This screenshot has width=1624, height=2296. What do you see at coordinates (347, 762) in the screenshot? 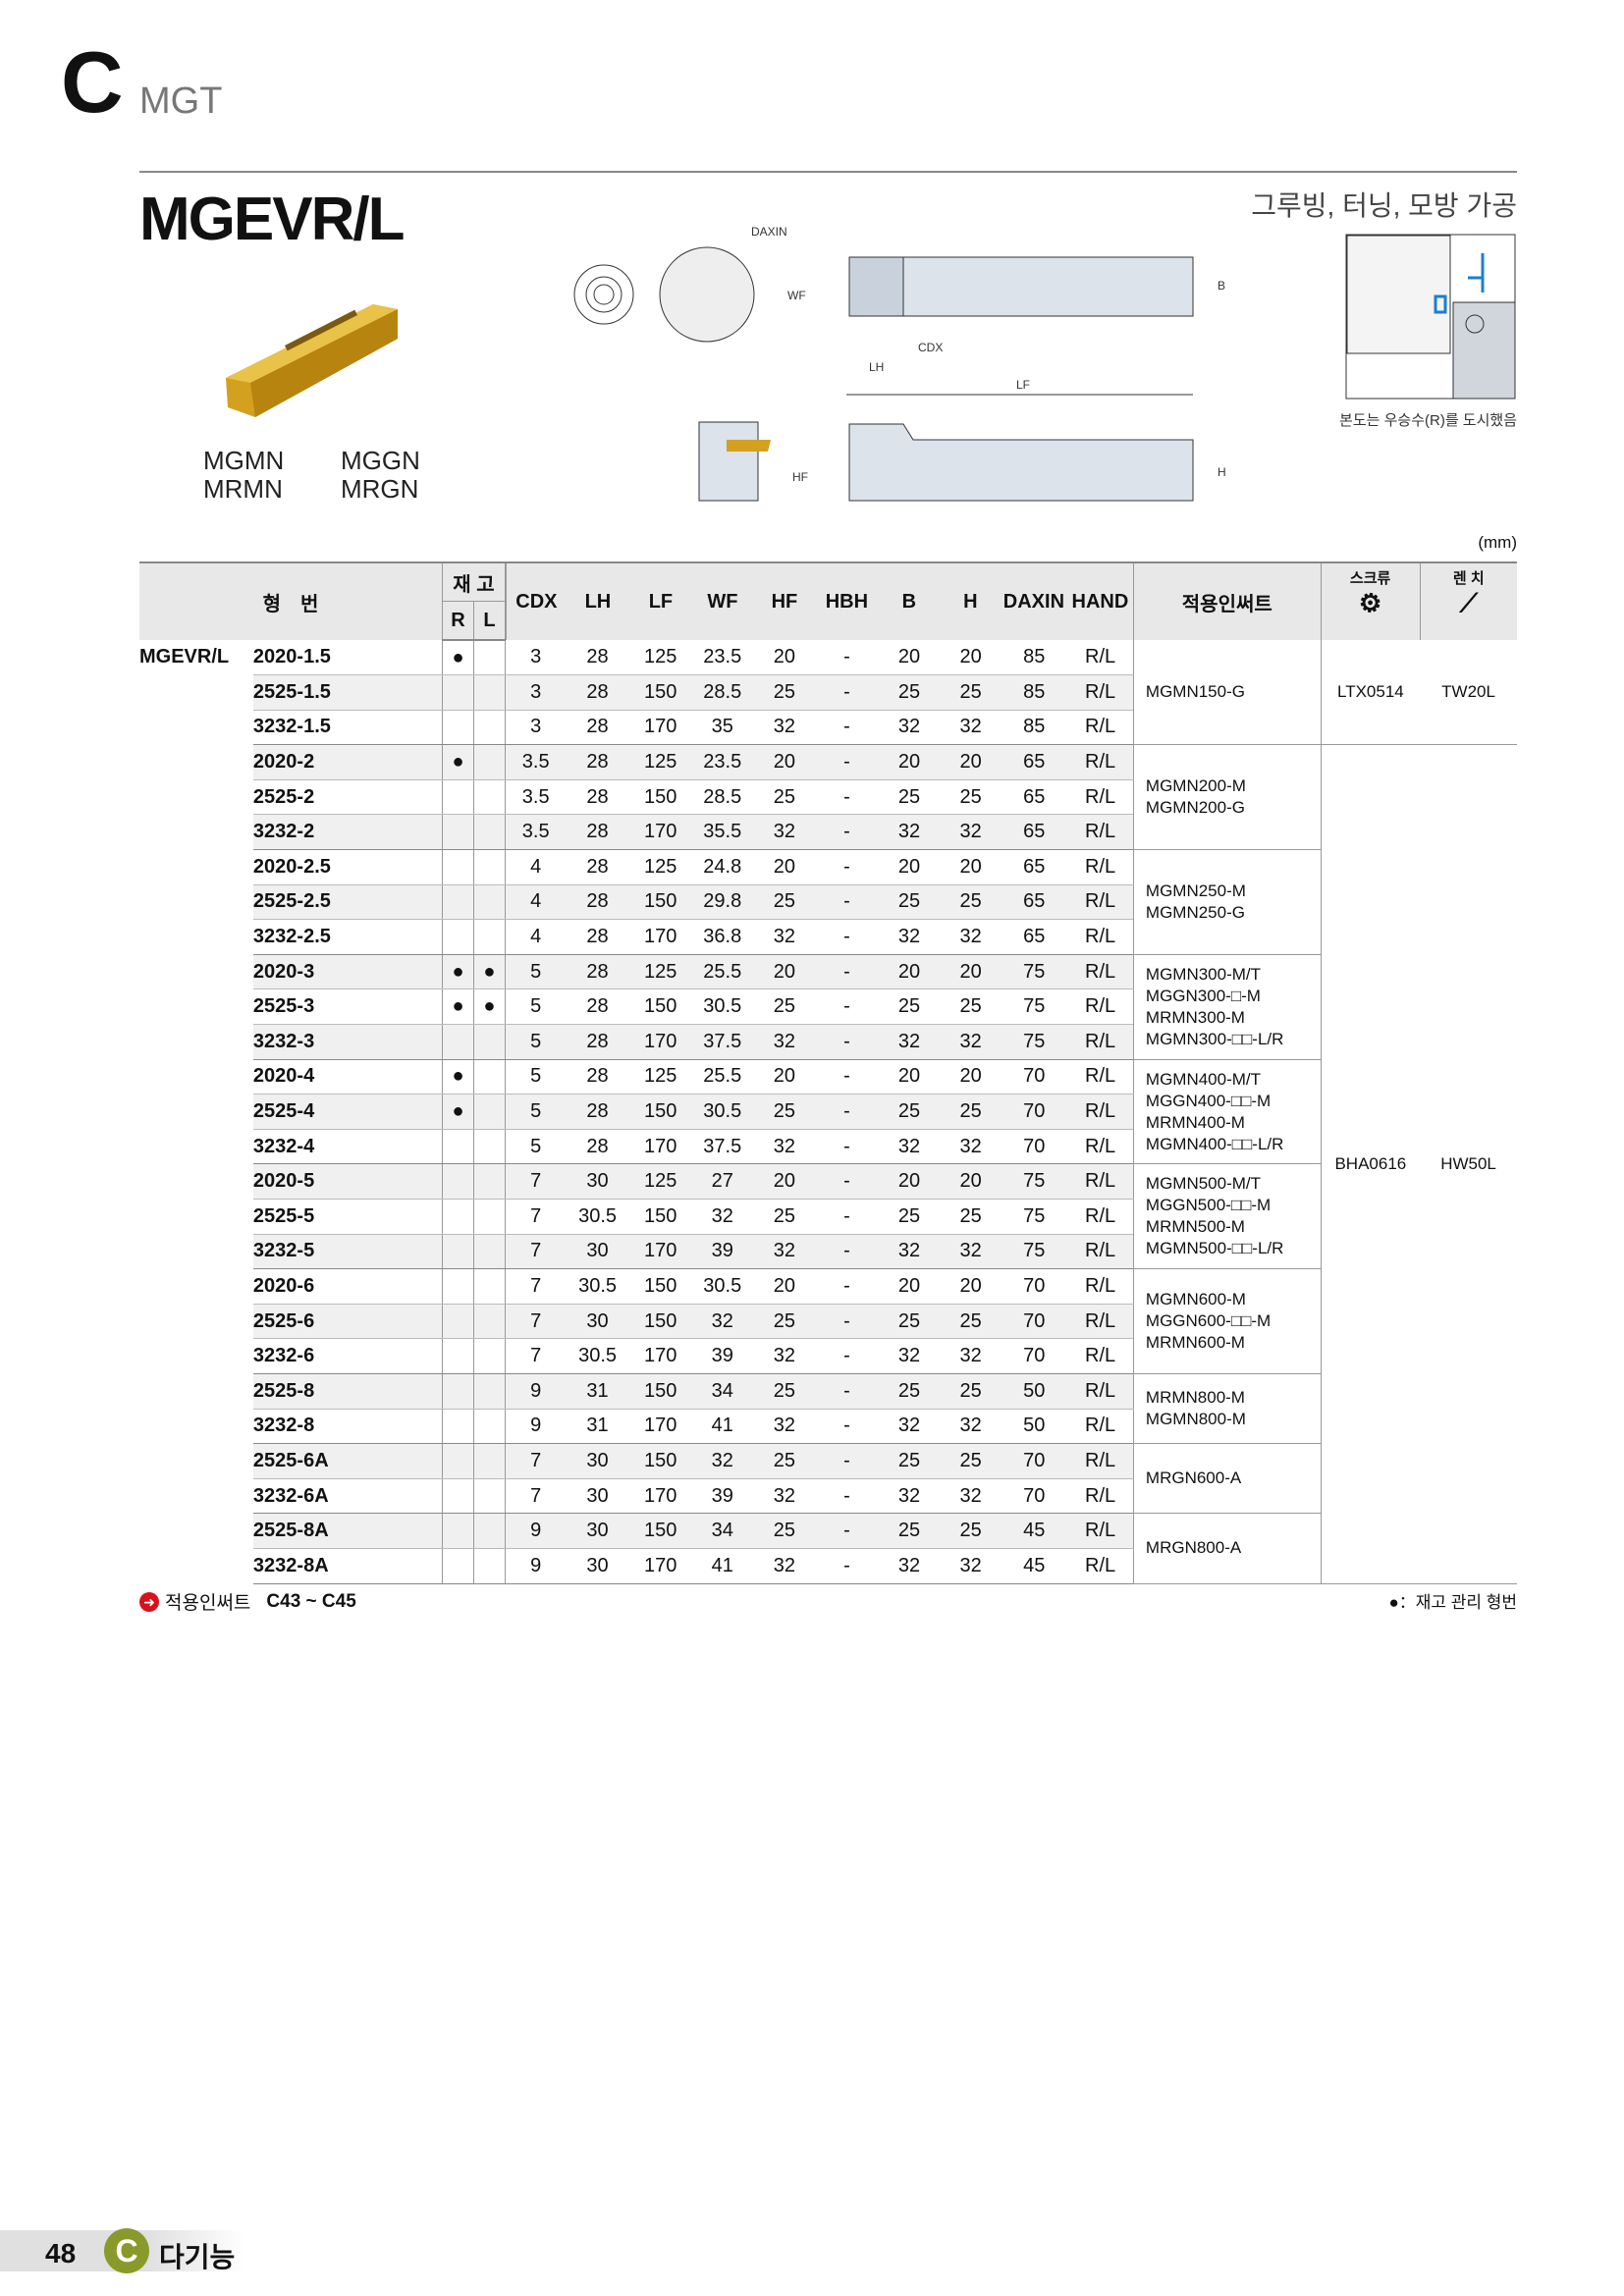
I see `model-code: 2020-2` at bounding box center [347, 762].